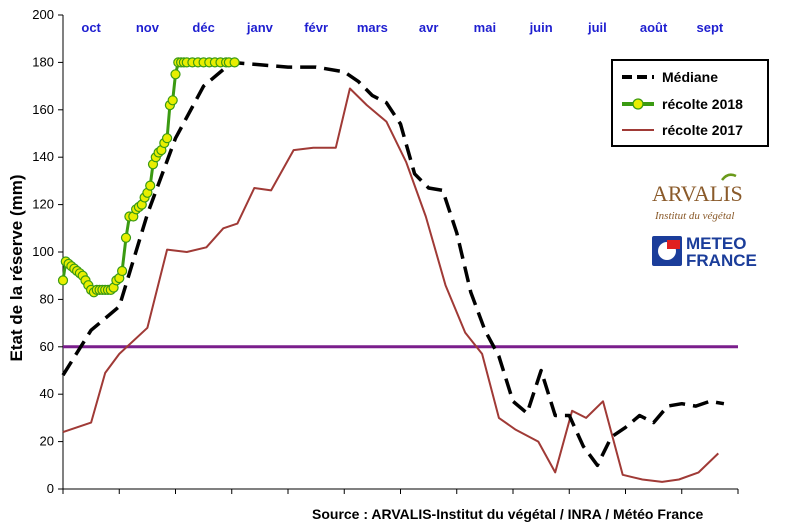 This screenshot has height=528, width=800. Describe the element at coordinates (716, 243) in the screenshot. I see `meteo-france-word-1: METEO` at that location.